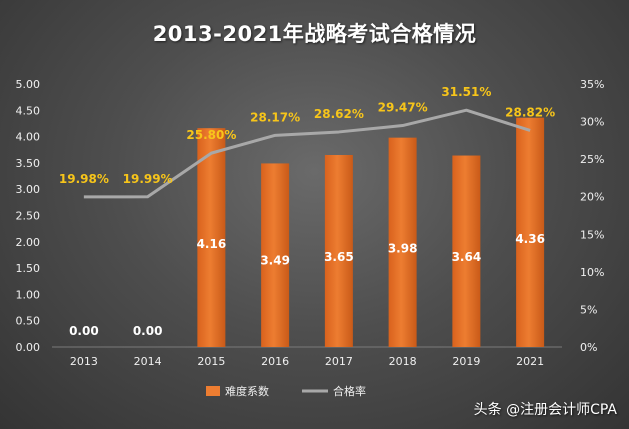 This screenshot has height=429, width=629. I want to click on rate-value-label: 29.47%, so click(403, 108).